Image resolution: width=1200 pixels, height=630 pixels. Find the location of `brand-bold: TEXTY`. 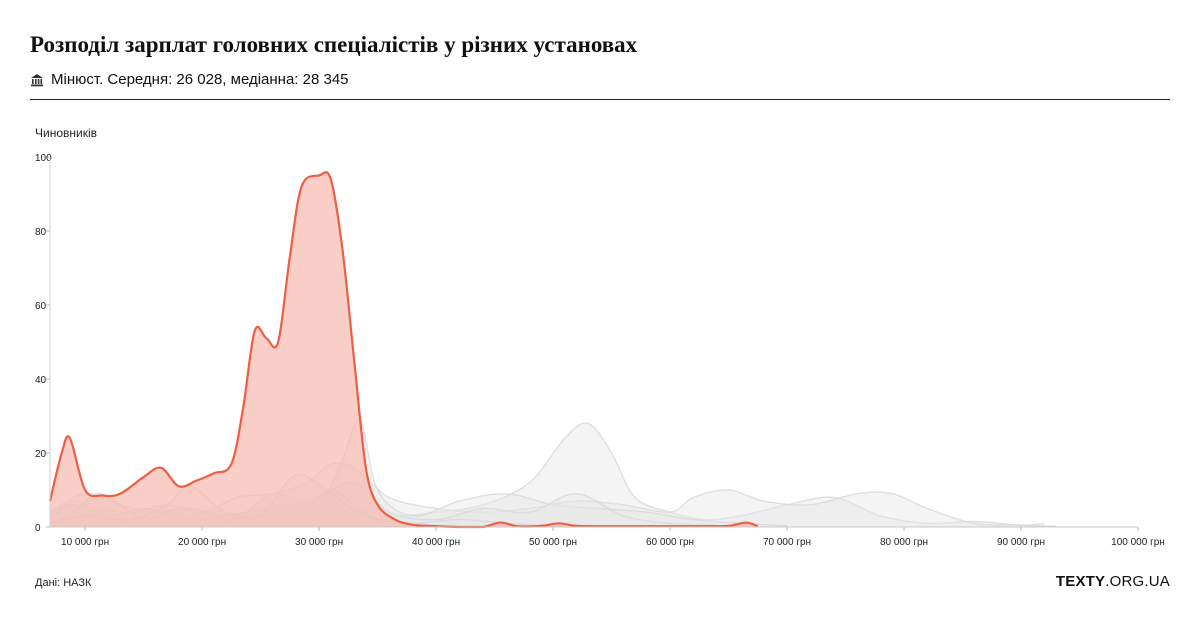

brand-bold: TEXTY is located at coordinates (1080, 581).